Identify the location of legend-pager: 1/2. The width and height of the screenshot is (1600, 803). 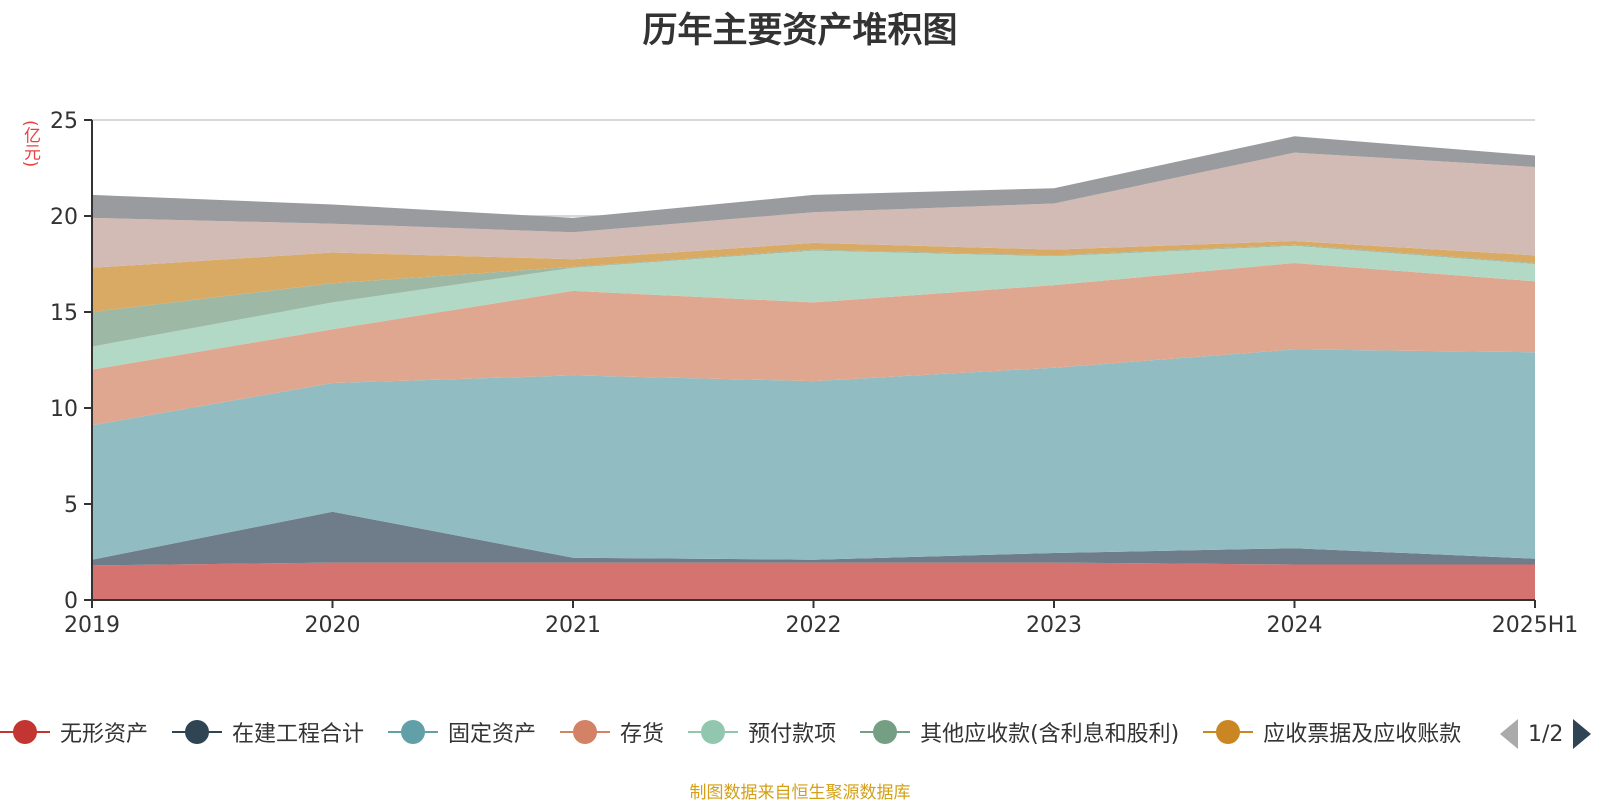
(1546, 734).